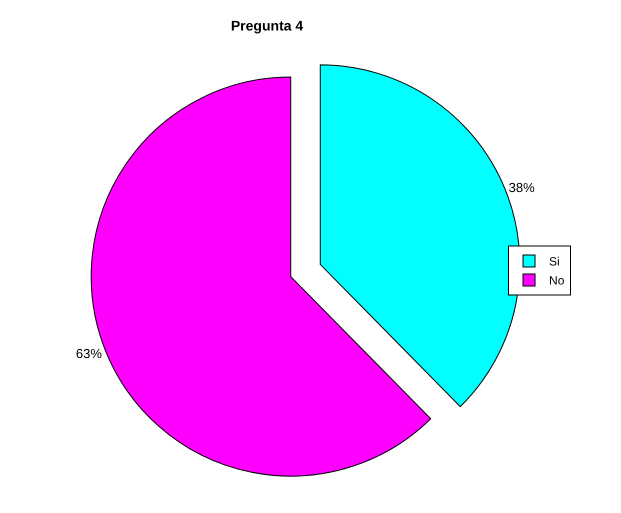 The image size is (621, 513). What do you see at coordinates (557, 281) in the screenshot?
I see `legend-label: No` at bounding box center [557, 281].